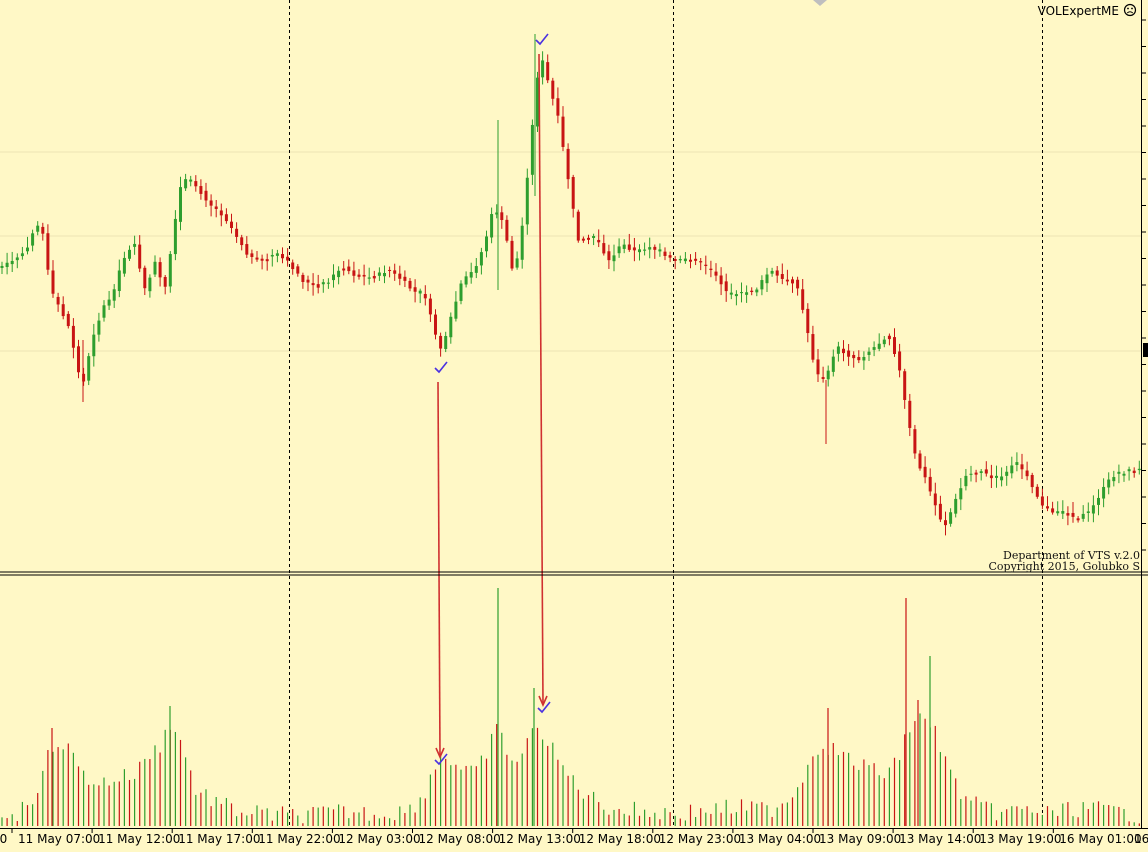  Describe the element at coordinates (1141, 839) in the screenshot. I see `x-tick-label: 16` at that location.